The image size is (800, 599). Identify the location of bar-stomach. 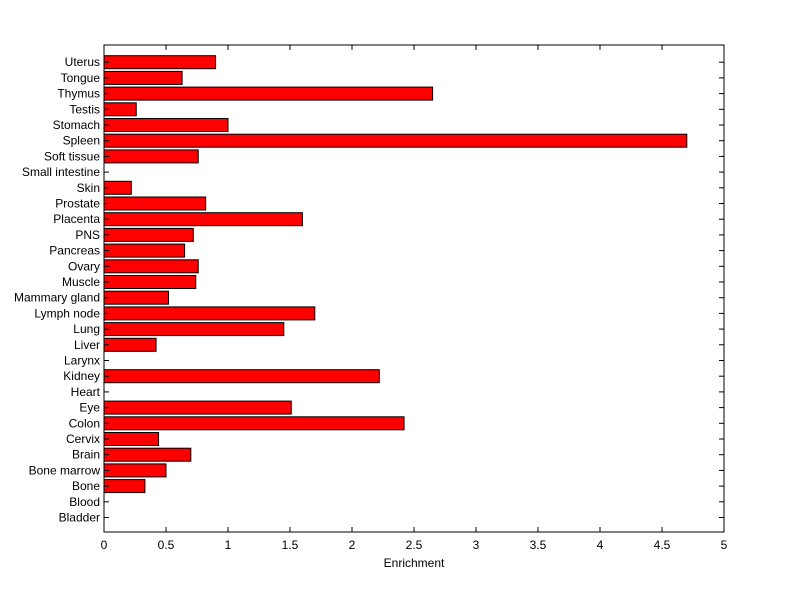
(166, 125).